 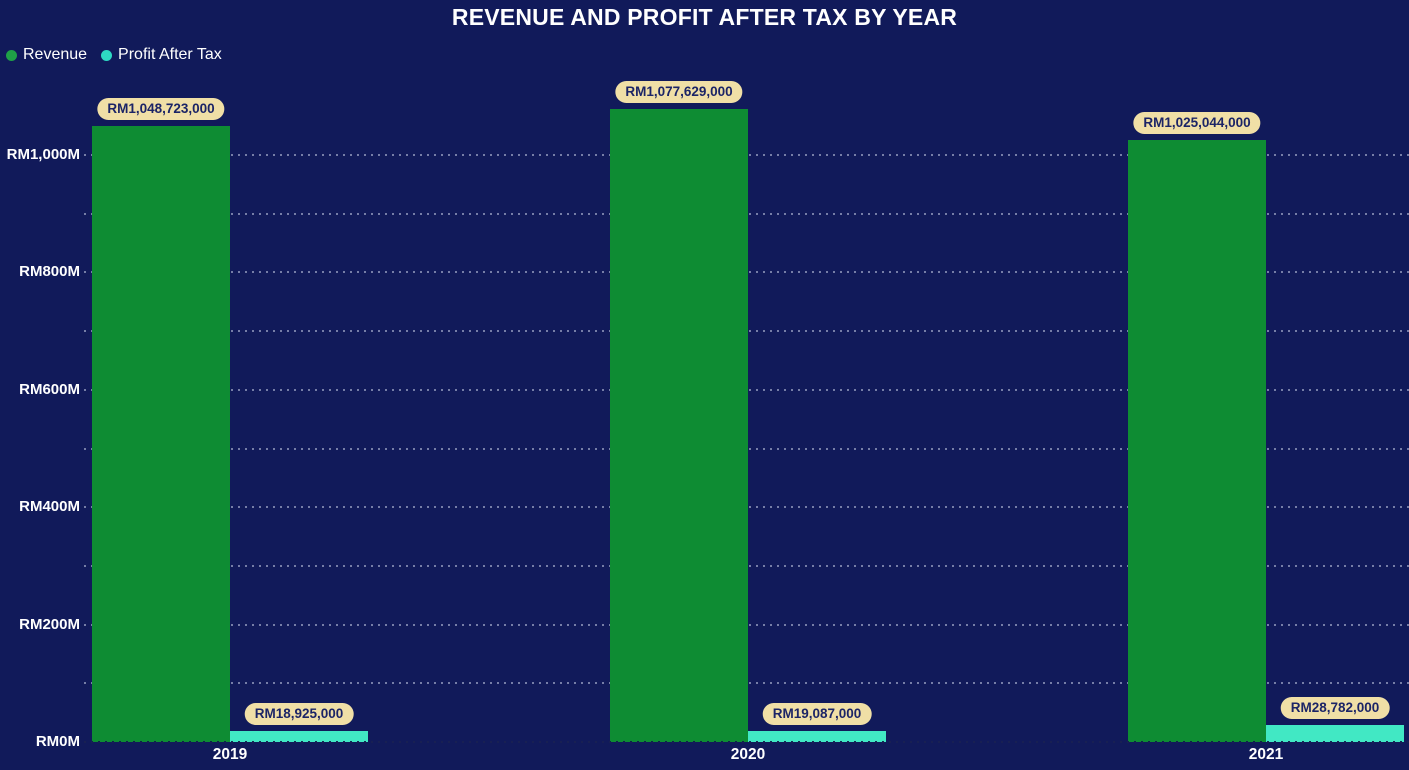 I want to click on revenue-legend-dot-icon, so click(x=11, y=55).